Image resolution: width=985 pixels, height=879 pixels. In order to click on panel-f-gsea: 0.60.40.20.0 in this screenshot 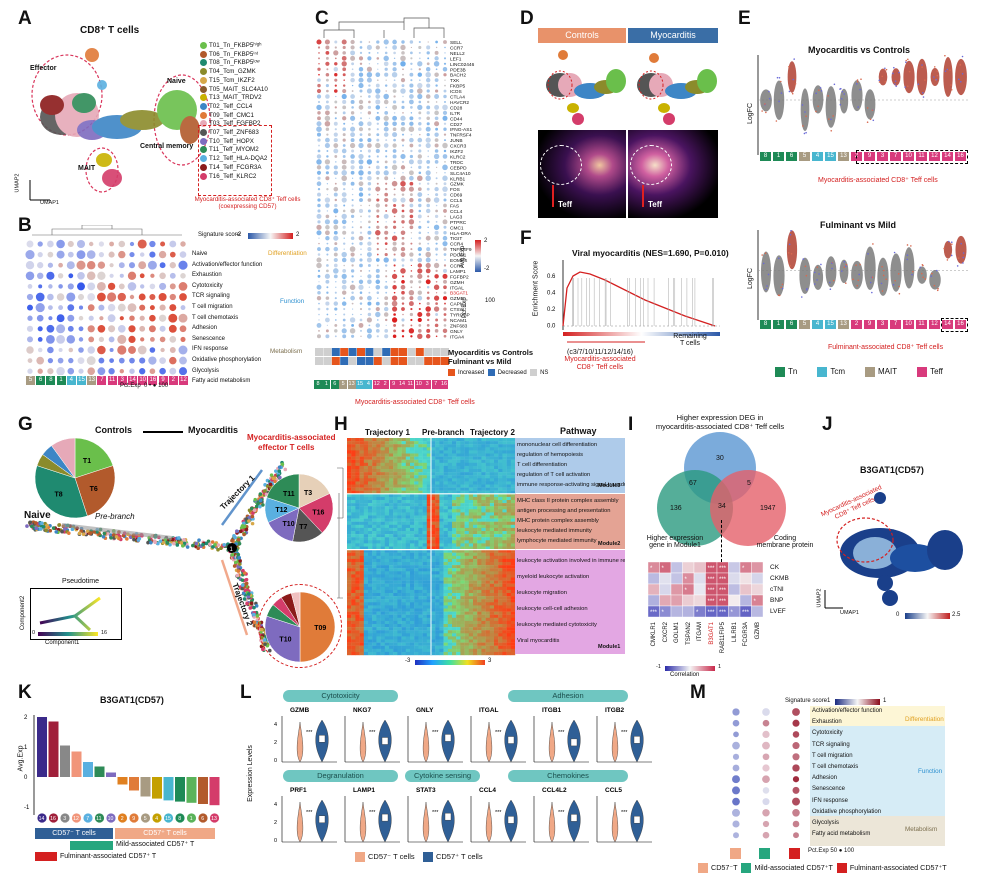, I will do `click(633, 301)`.